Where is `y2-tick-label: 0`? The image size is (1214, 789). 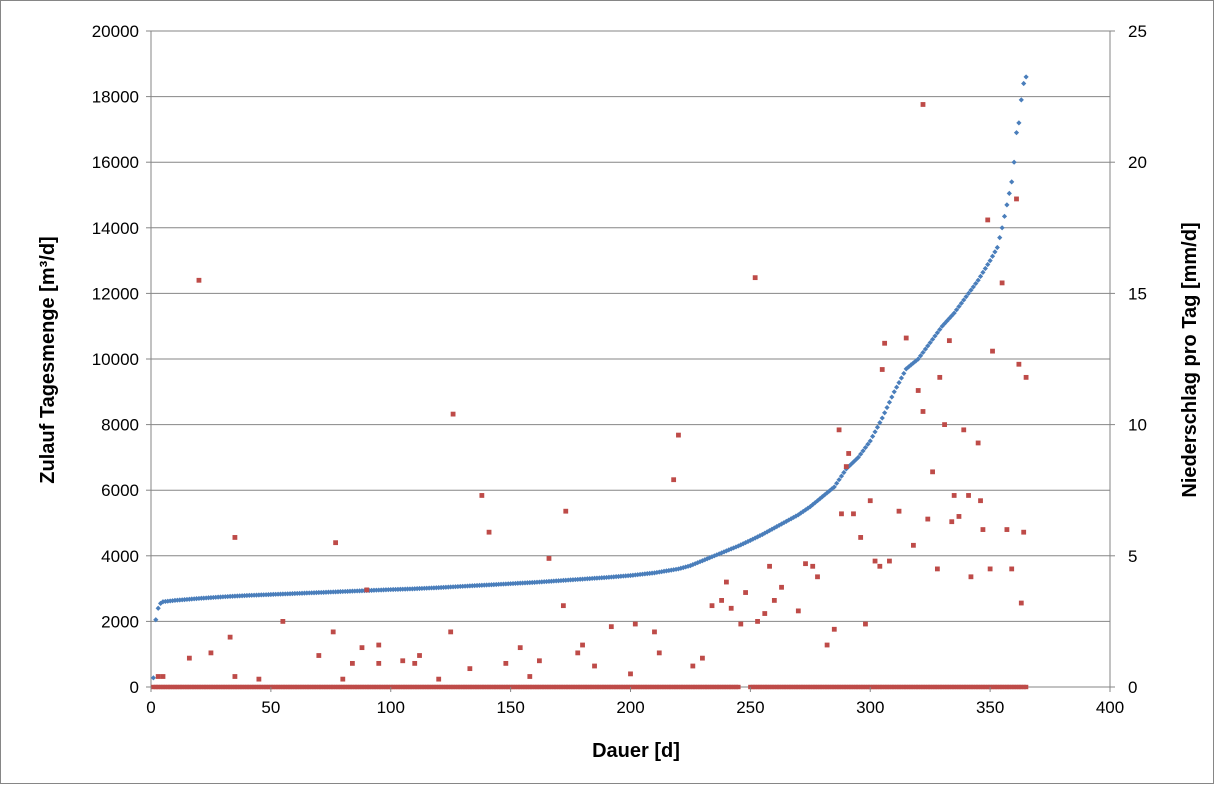
y2-tick-label: 0 is located at coordinates (1132, 687).